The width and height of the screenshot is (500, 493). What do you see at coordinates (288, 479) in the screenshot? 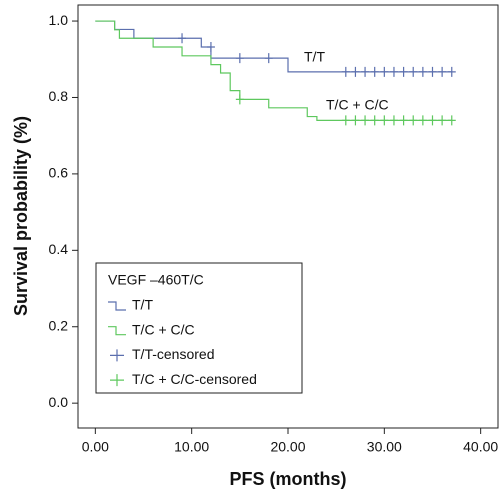
I see `x-axis-title: PFS (months)` at bounding box center [288, 479].